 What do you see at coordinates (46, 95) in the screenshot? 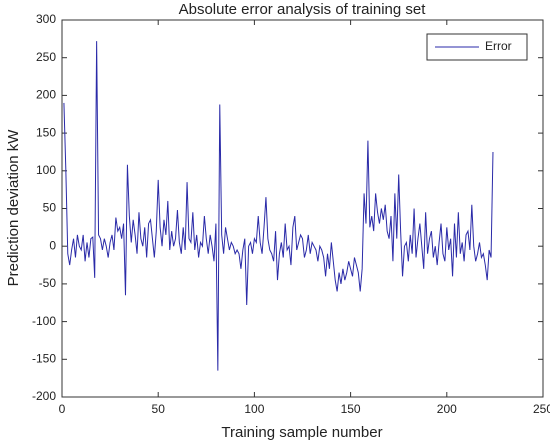
I see `y-tick-label: 200` at bounding box center [46, 95].